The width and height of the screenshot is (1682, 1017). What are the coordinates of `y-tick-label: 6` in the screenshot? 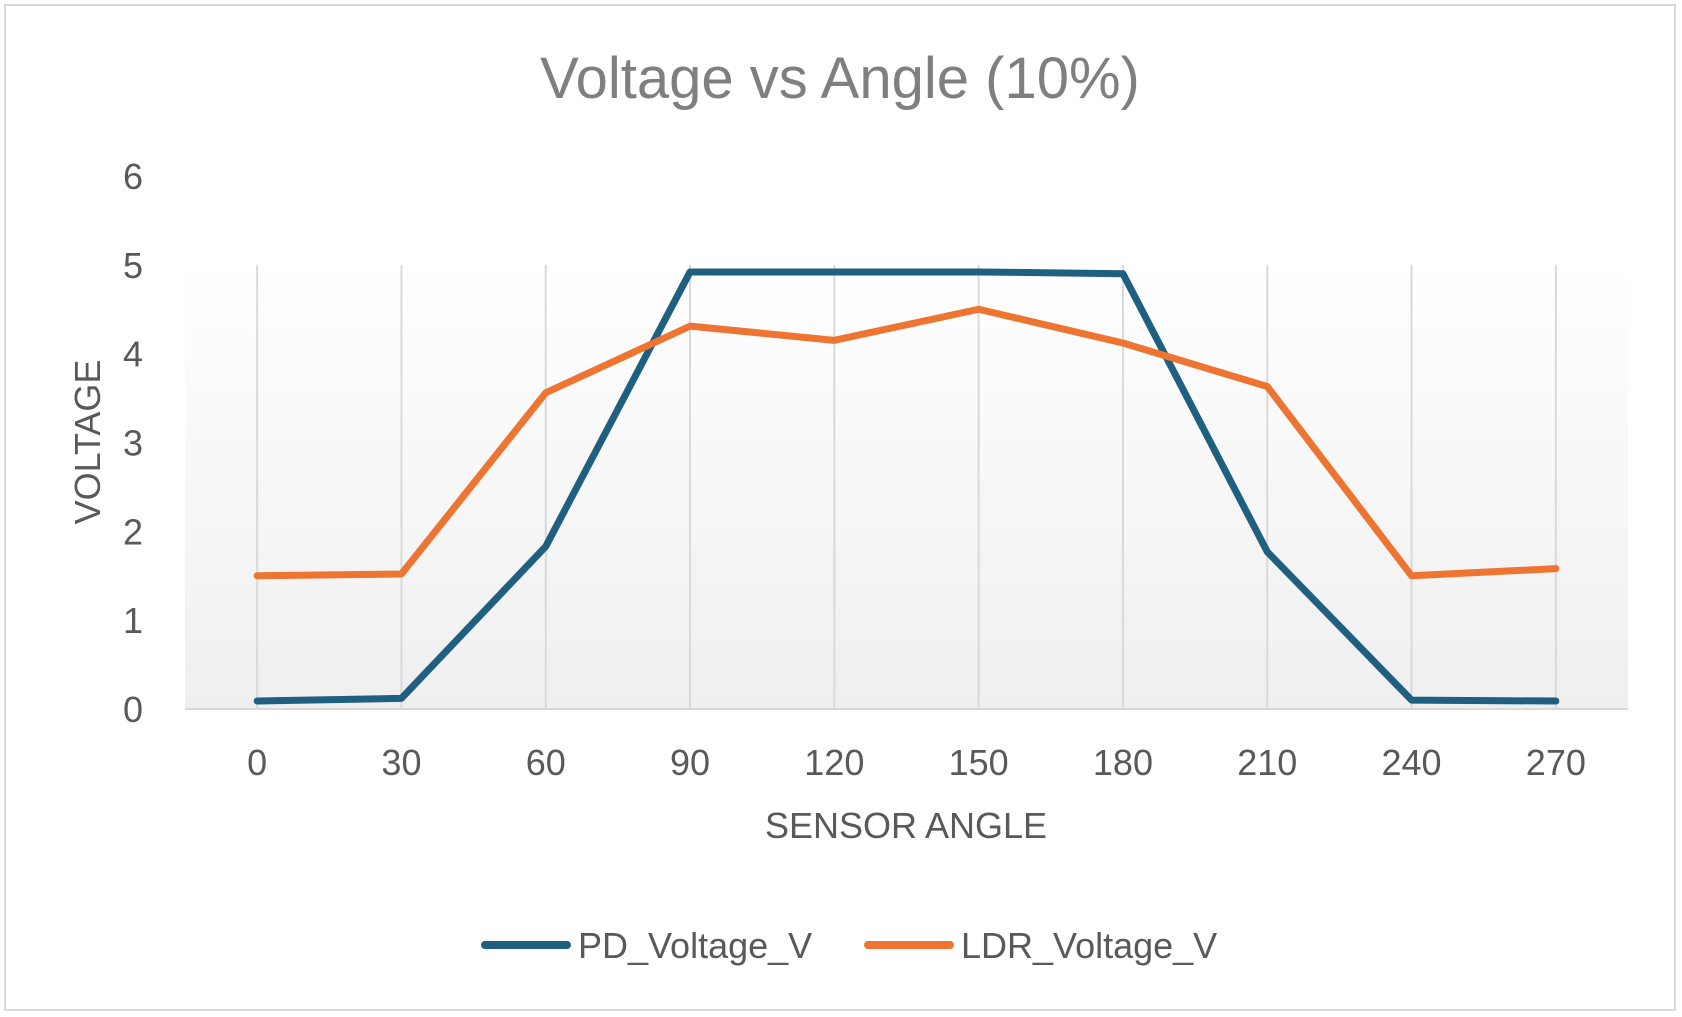 It's located at (133, 176).